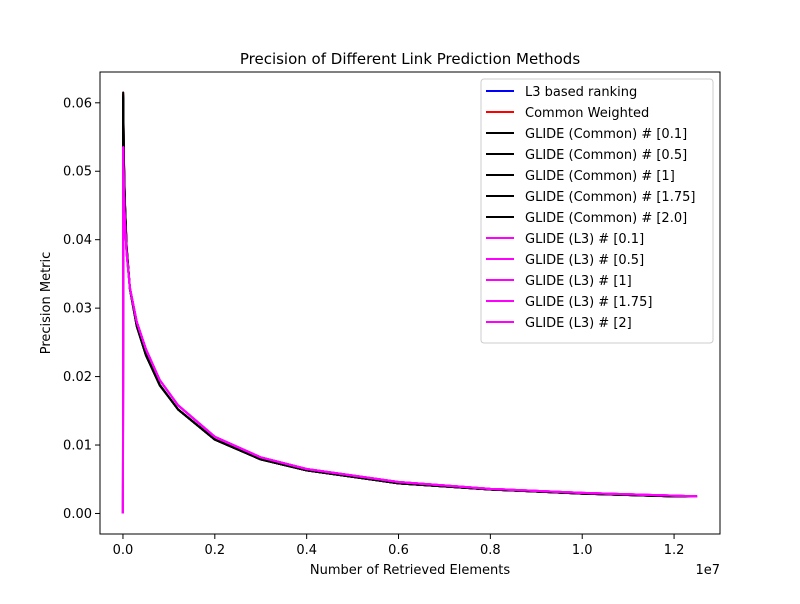  What do you see at coordinates (584, 260) in the screenshot?
I see `legend-label: GLIDE (L3) # [0.5]` at bounding box center [584, 260].